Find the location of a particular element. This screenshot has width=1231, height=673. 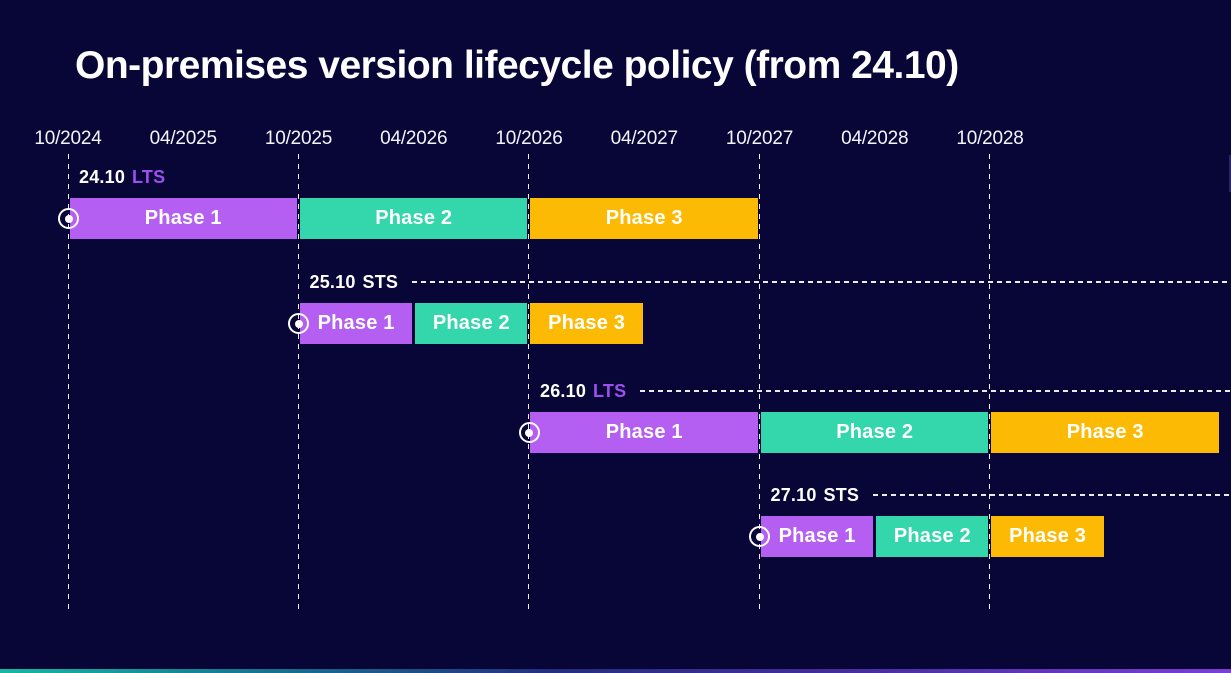

release-label: 26.10 LTS is located at coordinates (885, 391).